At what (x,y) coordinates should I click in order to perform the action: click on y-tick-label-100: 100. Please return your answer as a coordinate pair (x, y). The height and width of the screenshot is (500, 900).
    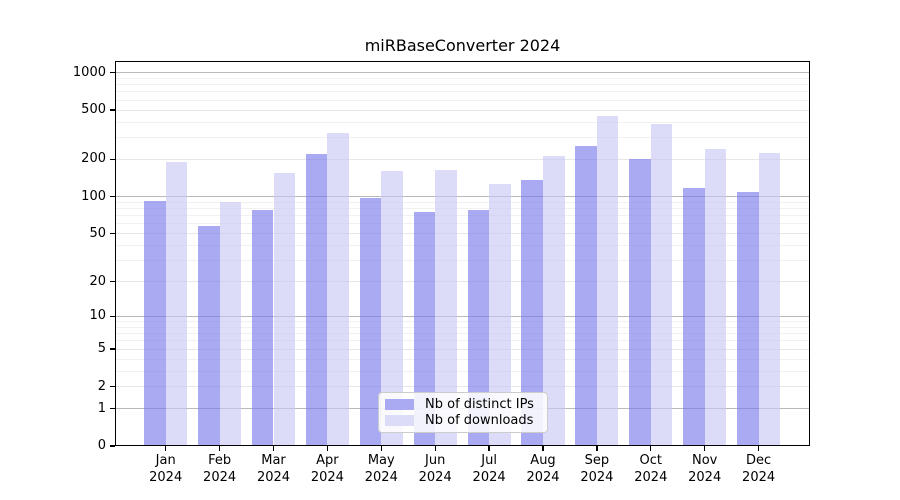
    Looking at the image, I should click on (93, 196).